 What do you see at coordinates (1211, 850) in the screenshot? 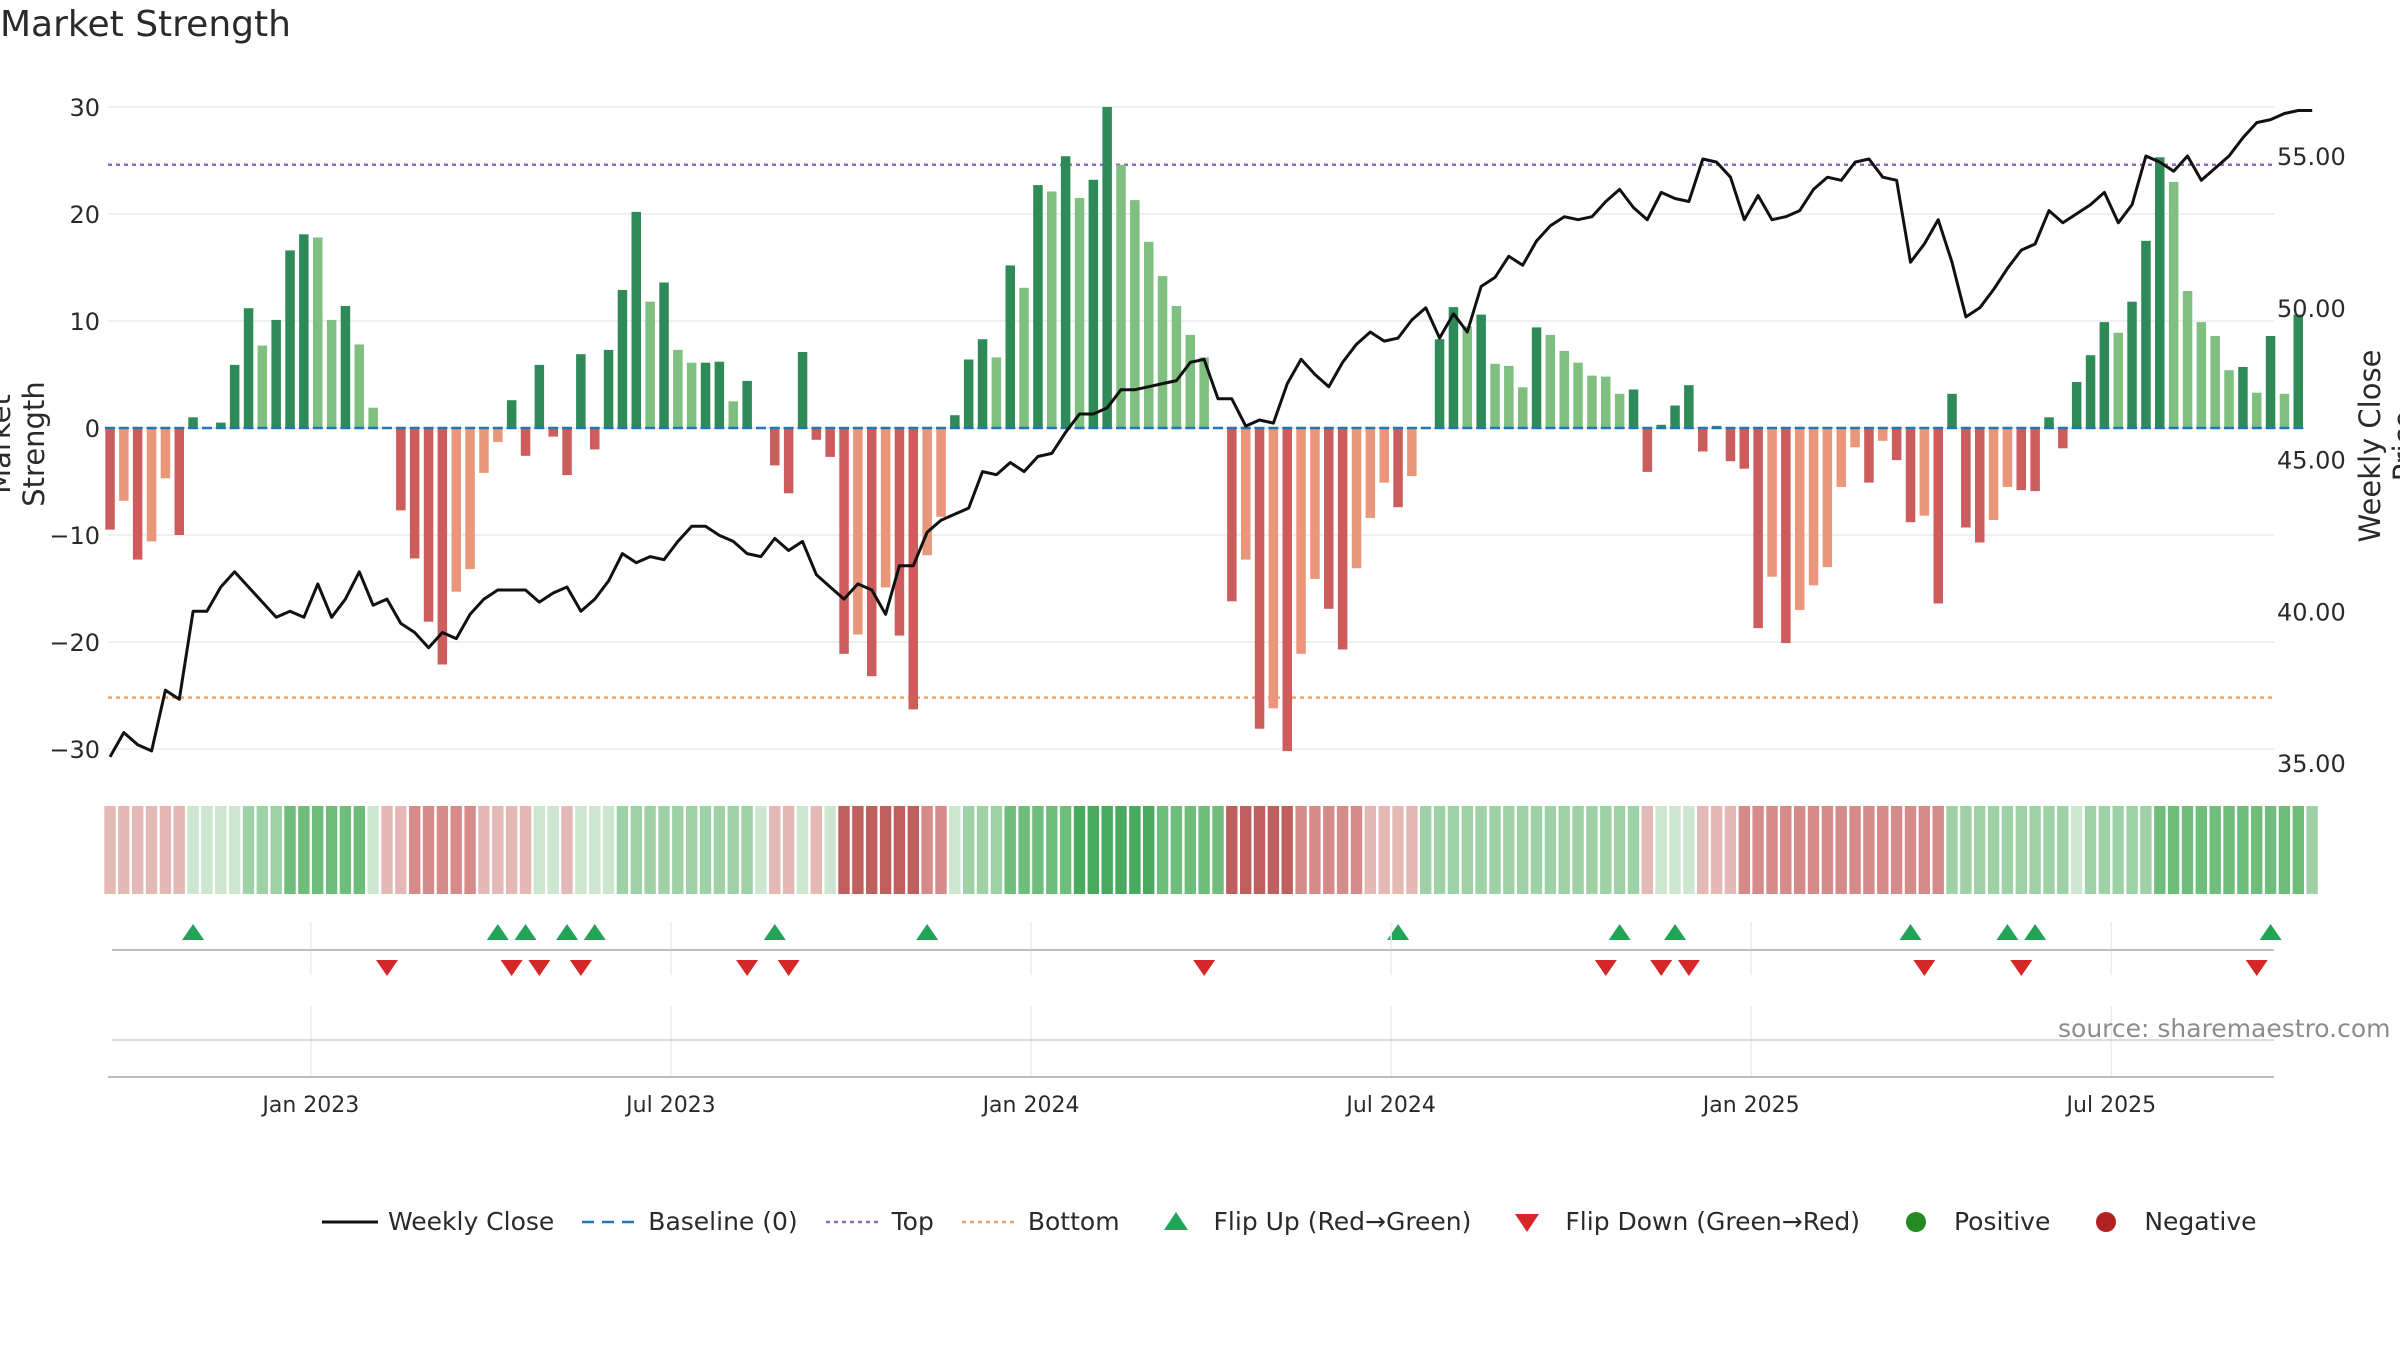
I see `regime-strip` at bounding box center [1211, 850].